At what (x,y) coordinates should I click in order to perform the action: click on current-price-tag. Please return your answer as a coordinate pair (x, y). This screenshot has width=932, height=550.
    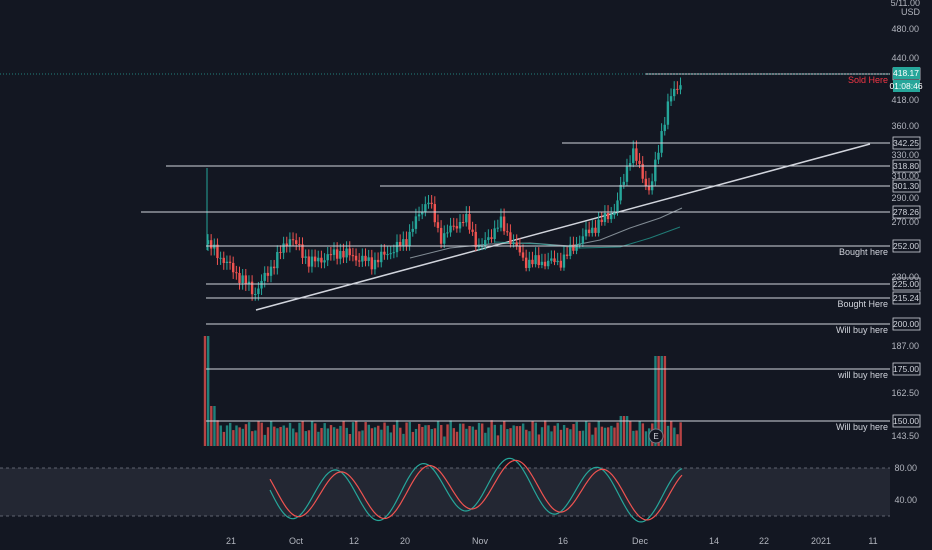
    Looking at the image, I should click on (906, 73).